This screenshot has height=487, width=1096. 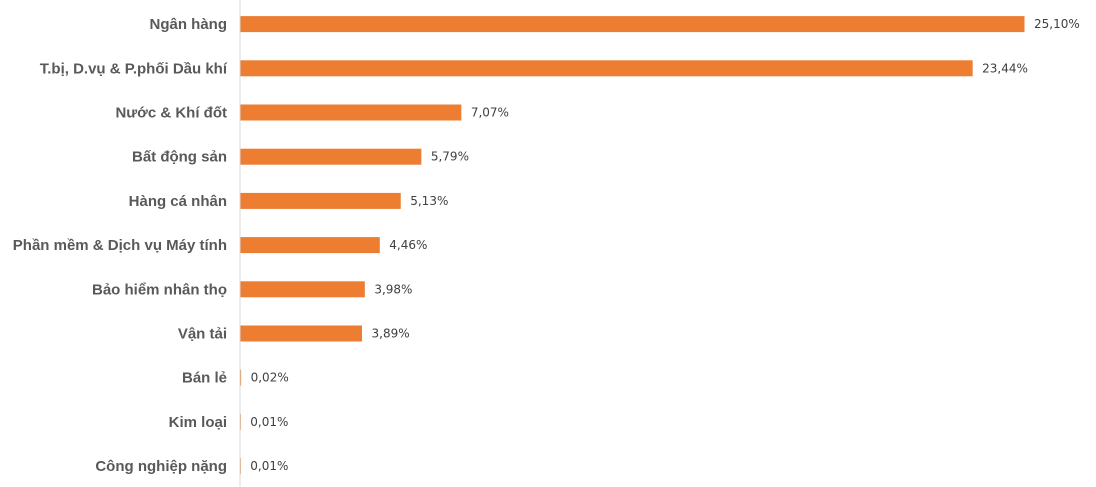 What do you see at coordinates (450, 157) in the screenshot?
I see `data-label: 5,79%` at bounding box center [450, 157].